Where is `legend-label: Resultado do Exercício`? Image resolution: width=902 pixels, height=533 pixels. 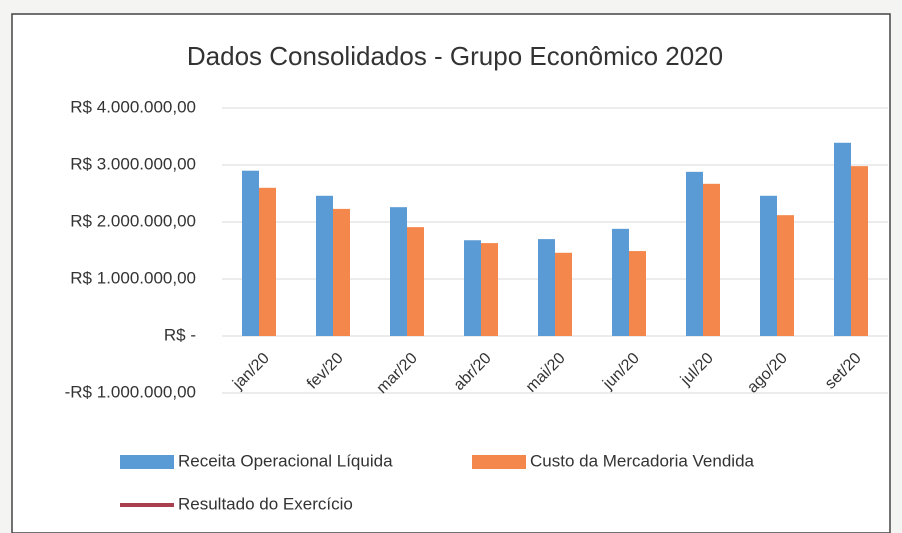
legend-label: Resultado do Exercício is located at coordinates (265, 503).